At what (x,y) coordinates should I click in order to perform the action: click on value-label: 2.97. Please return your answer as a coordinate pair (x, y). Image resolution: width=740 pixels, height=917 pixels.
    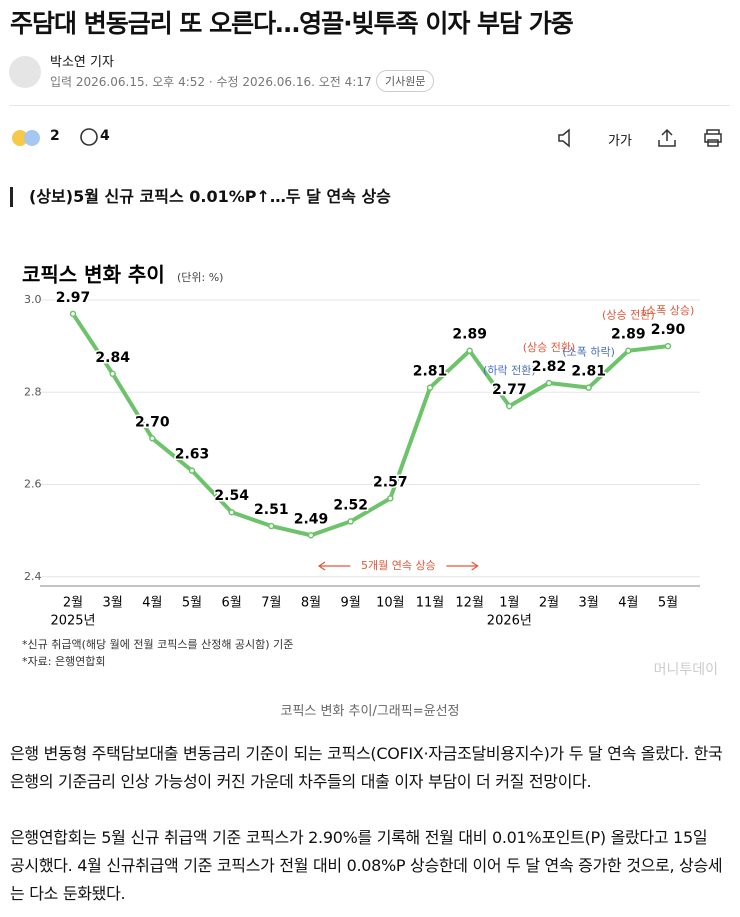
    Looking at the image, I should click on (73, 298).